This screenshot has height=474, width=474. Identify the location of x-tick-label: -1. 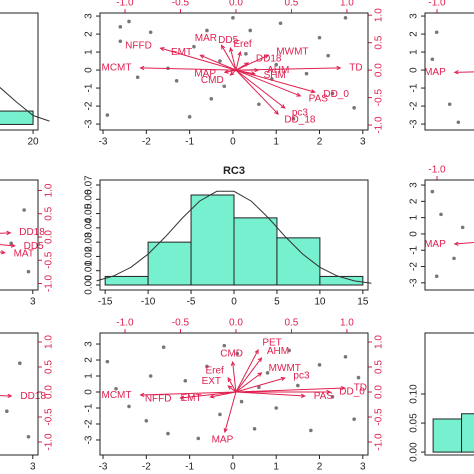
(189, 142).